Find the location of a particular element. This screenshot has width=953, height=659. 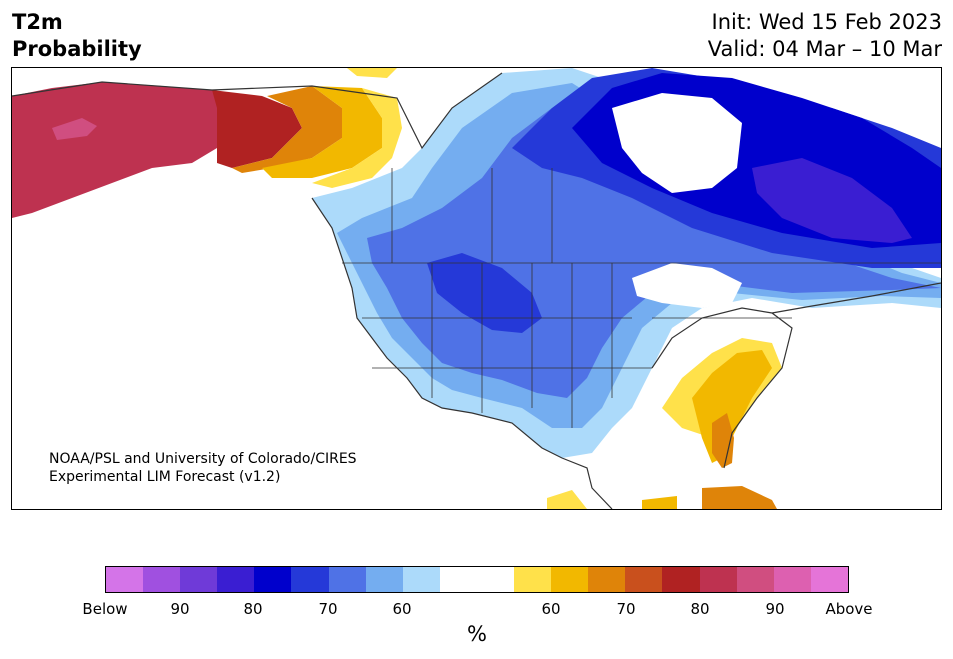

credit-line-2: Experimental LIM Forecast (v1.2) is located at coordinates (165, 477).